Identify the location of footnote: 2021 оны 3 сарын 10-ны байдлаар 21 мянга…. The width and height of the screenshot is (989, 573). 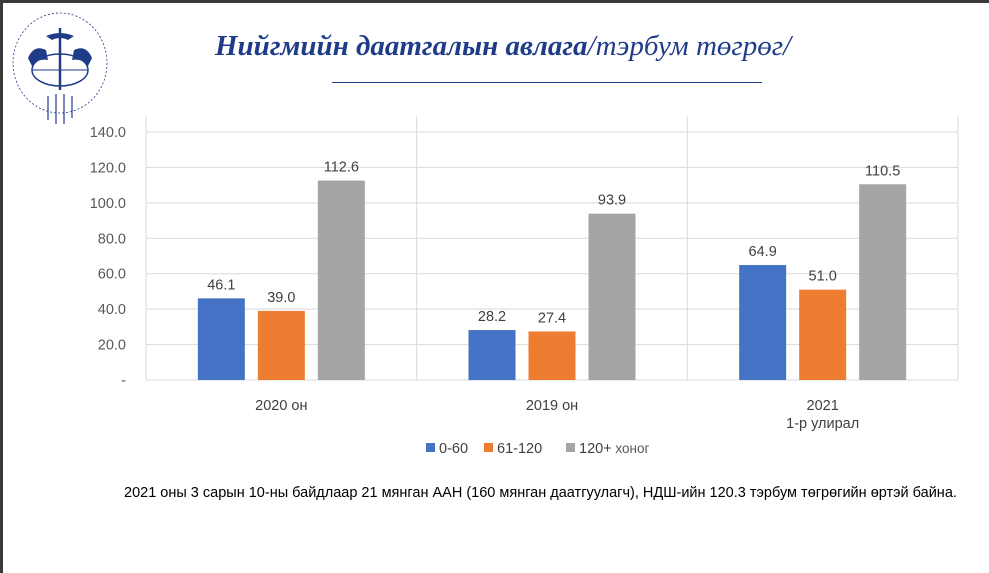
(540, 493).